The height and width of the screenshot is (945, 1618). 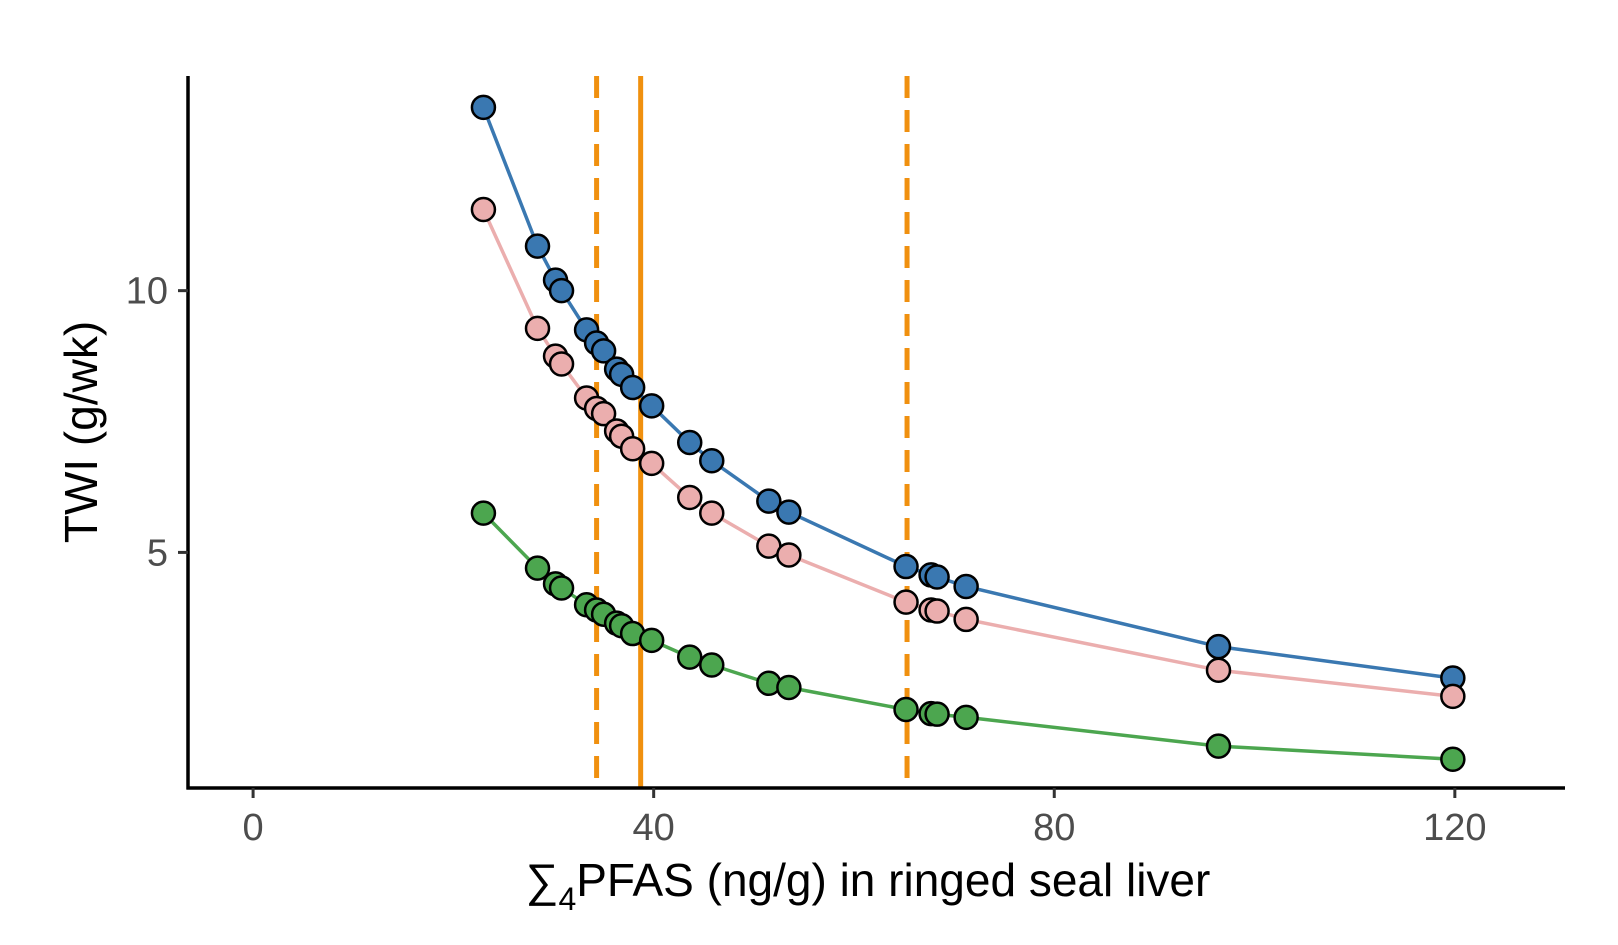 I want to click on x-tick-label: 0, so click(x=253, y=828).